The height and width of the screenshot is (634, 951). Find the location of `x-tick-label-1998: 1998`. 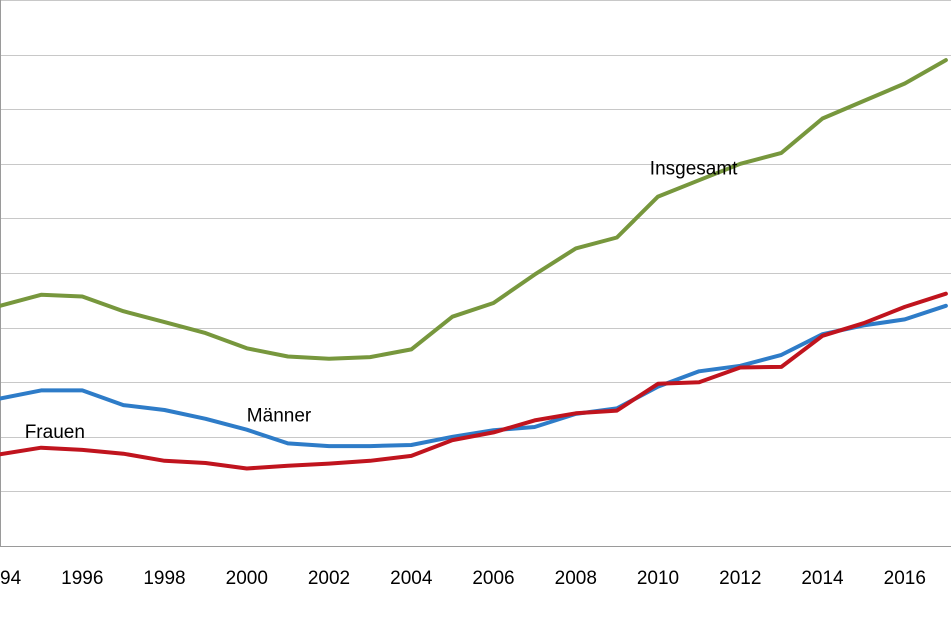

x-tick-label-1998: 1998 is located at coordinates (164, 578).